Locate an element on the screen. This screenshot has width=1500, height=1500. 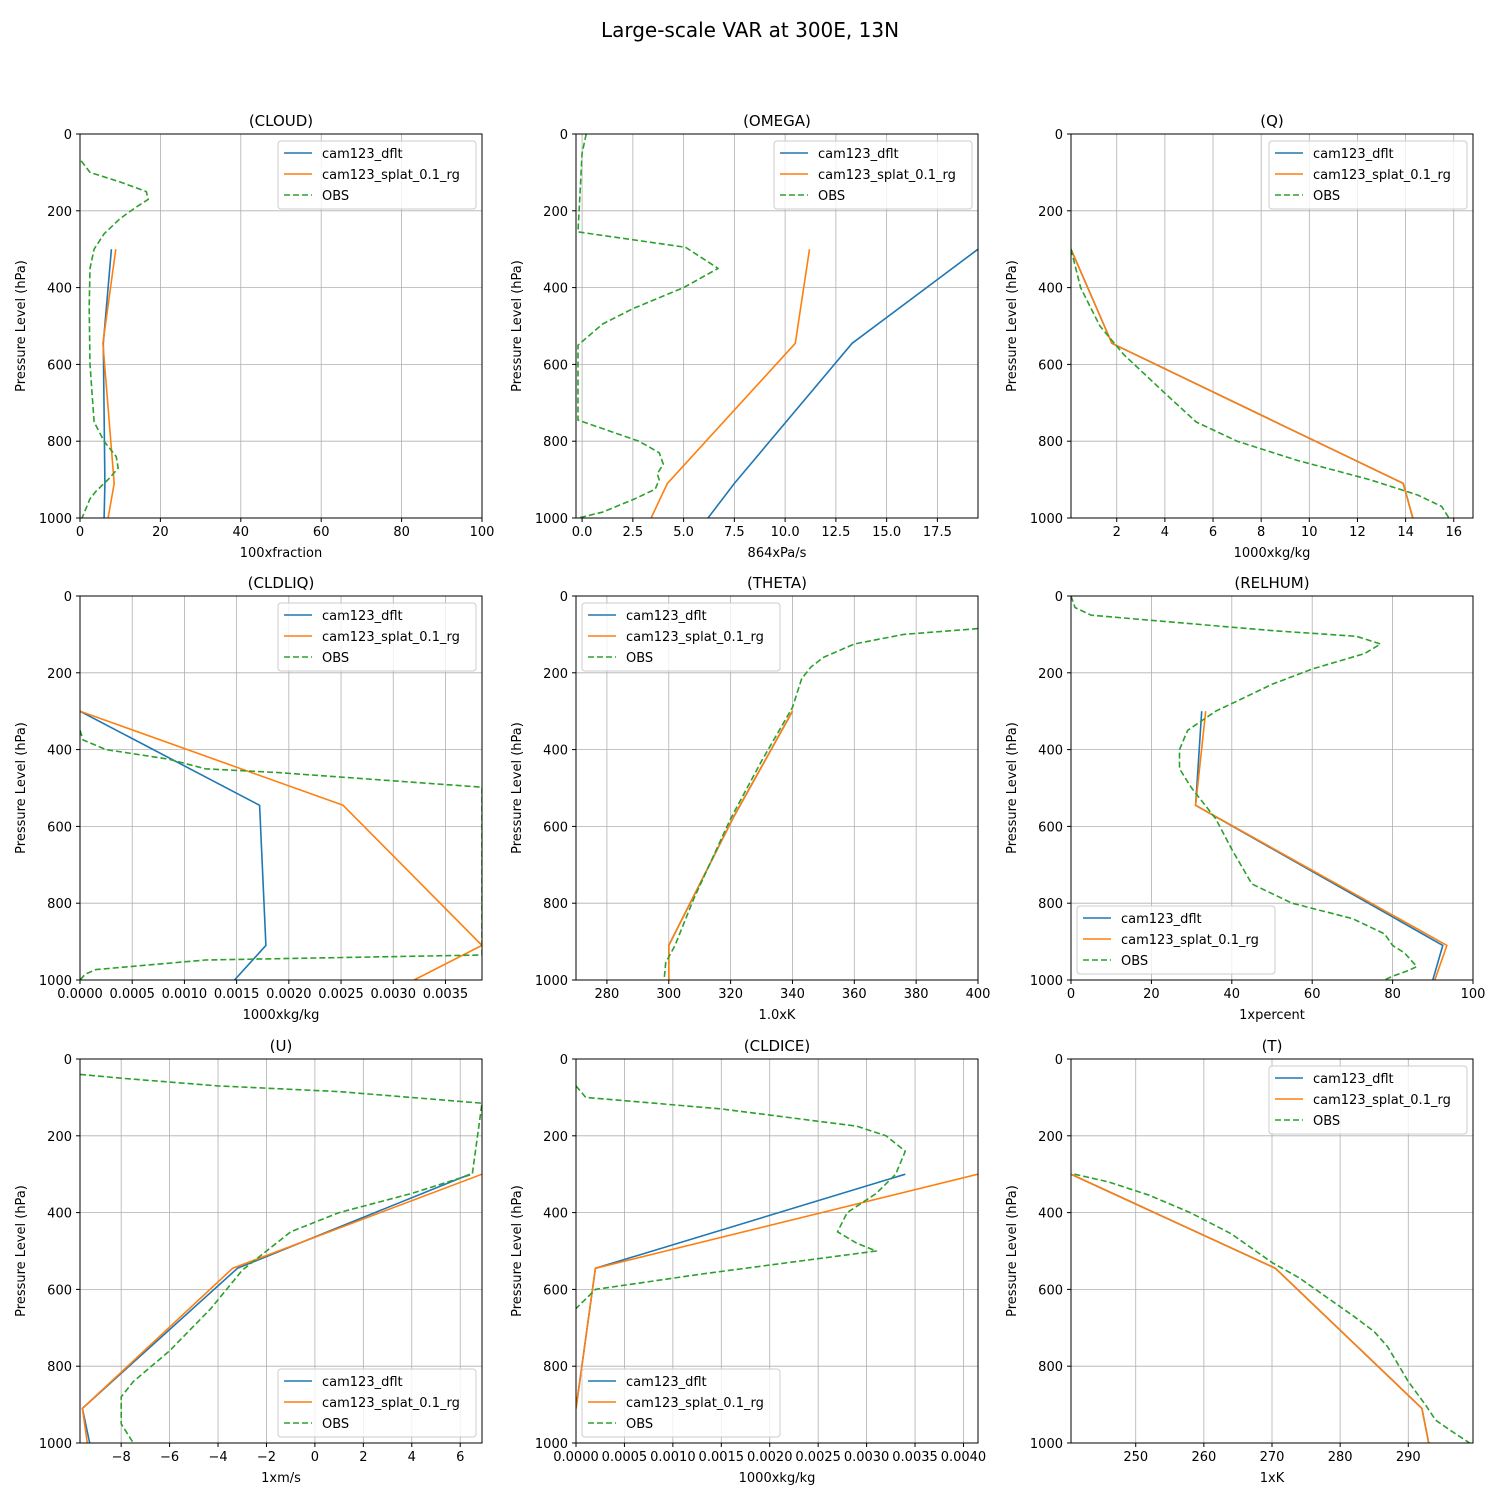
x-tick-label: 0.0040 is located at coordinates (964, 1457).